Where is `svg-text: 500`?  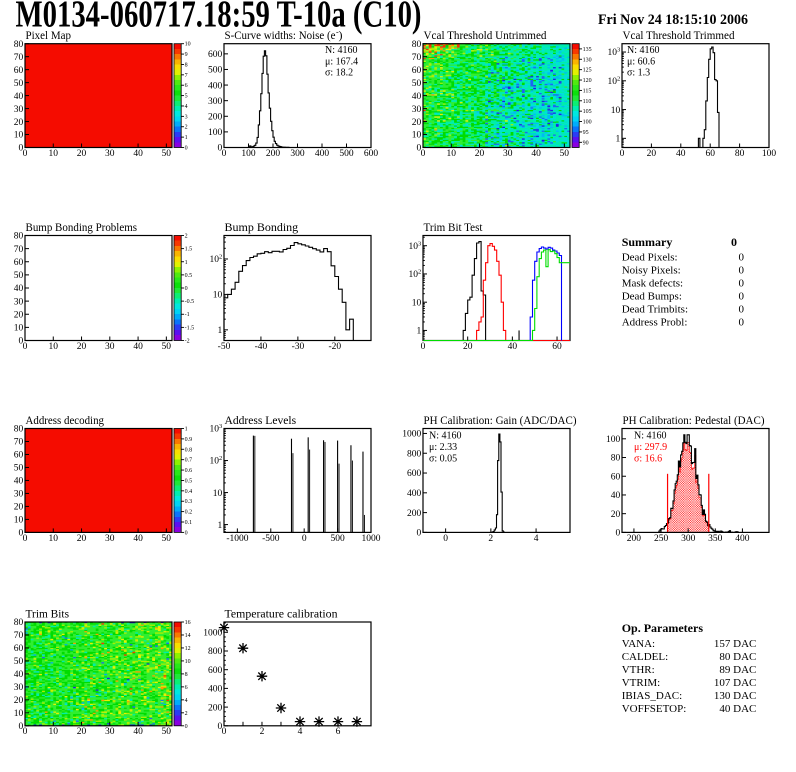
svg-text: 500 is located at coordinates (346, 154).